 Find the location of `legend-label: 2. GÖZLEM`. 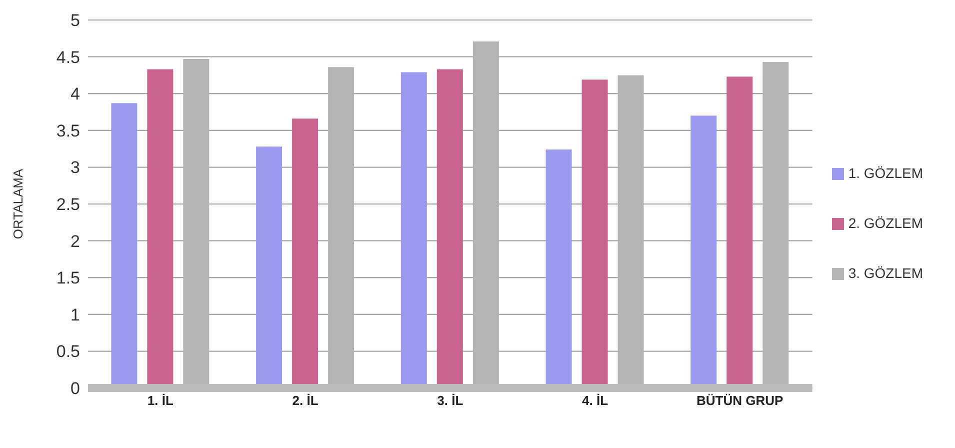

legend-label: 2. GÖZLEM is located at coordinates (885, 223).